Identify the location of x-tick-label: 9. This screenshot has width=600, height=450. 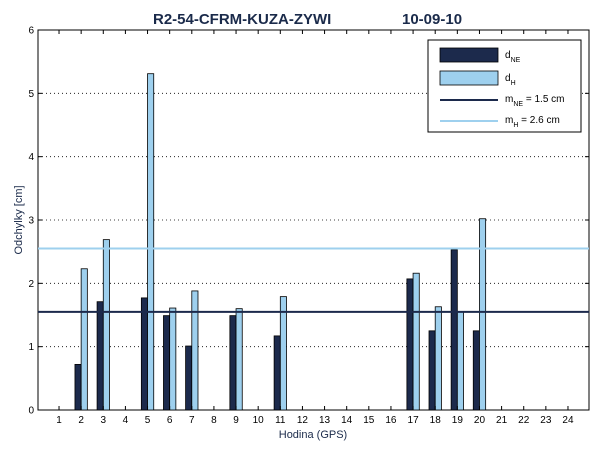
(236, 420).